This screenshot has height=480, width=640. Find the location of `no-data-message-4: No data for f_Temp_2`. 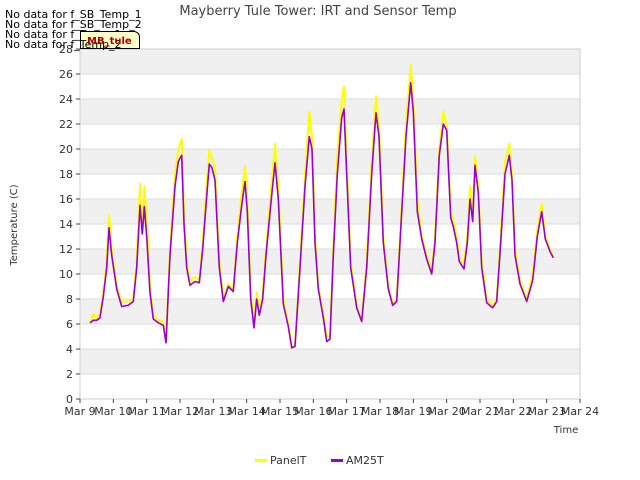

no-data-message-4: No data for f_Temp_2 is located at coordinates (63, 44).